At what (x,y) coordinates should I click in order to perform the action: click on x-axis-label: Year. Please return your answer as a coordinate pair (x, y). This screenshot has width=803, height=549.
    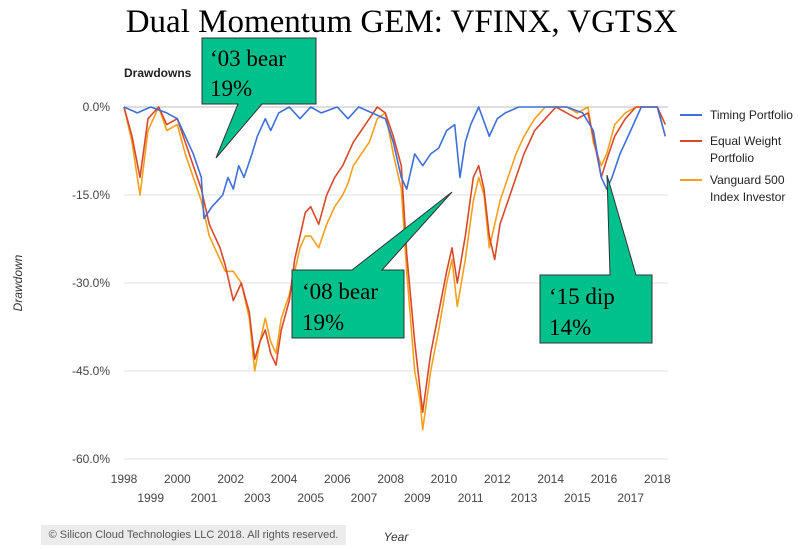
    Looking at the image, I should click on (397, 537).